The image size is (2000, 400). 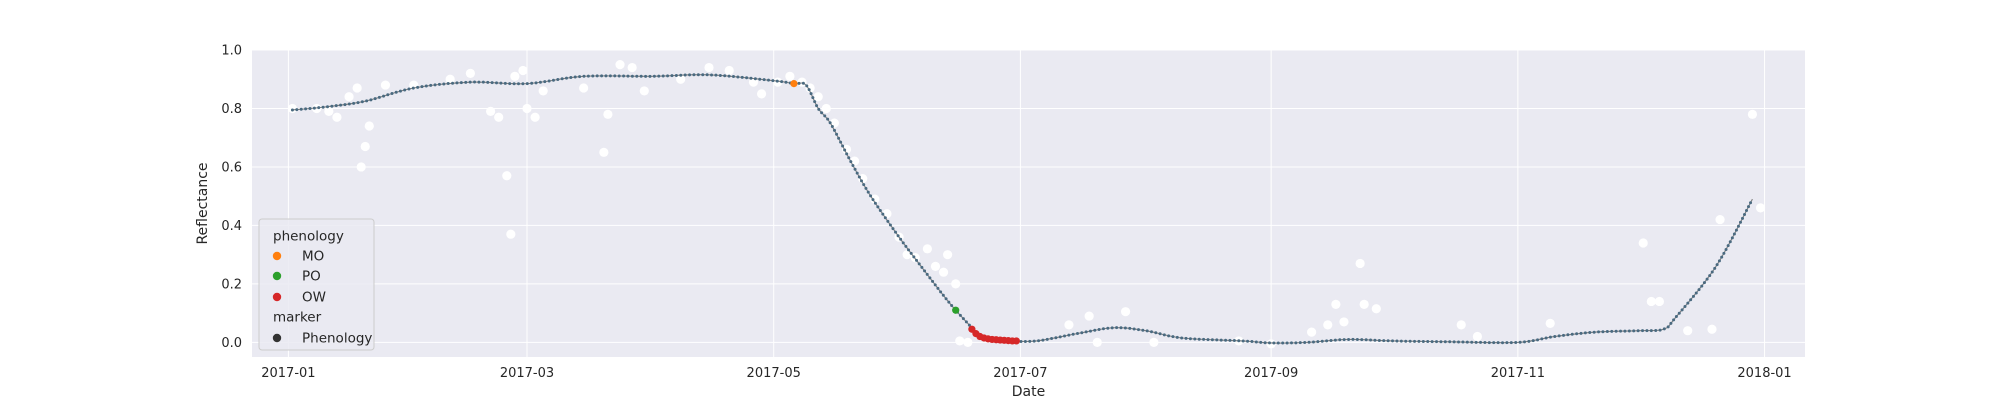 What do you see at coordinates (794, 84) in the screenshot?
I see `phenology-point-mo` at bounding box center [794, 84].